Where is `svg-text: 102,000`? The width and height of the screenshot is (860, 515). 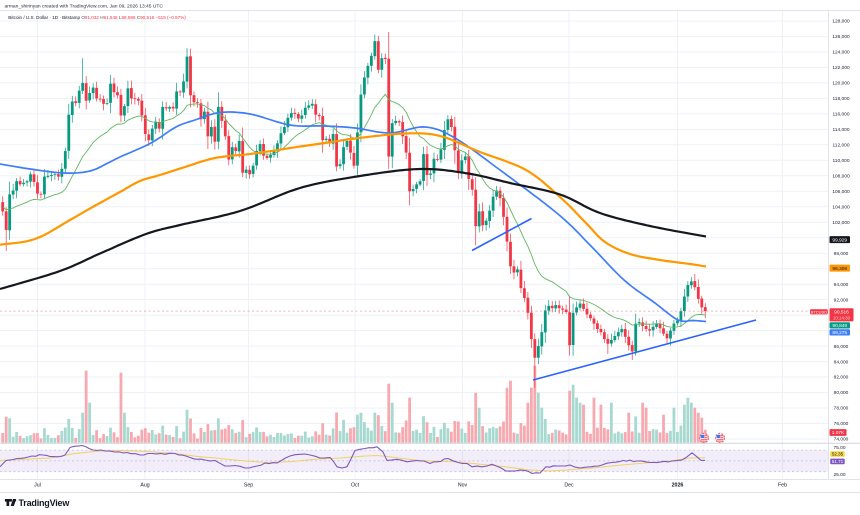
svg-text: 102,000 is located at coordinates (841, 223).